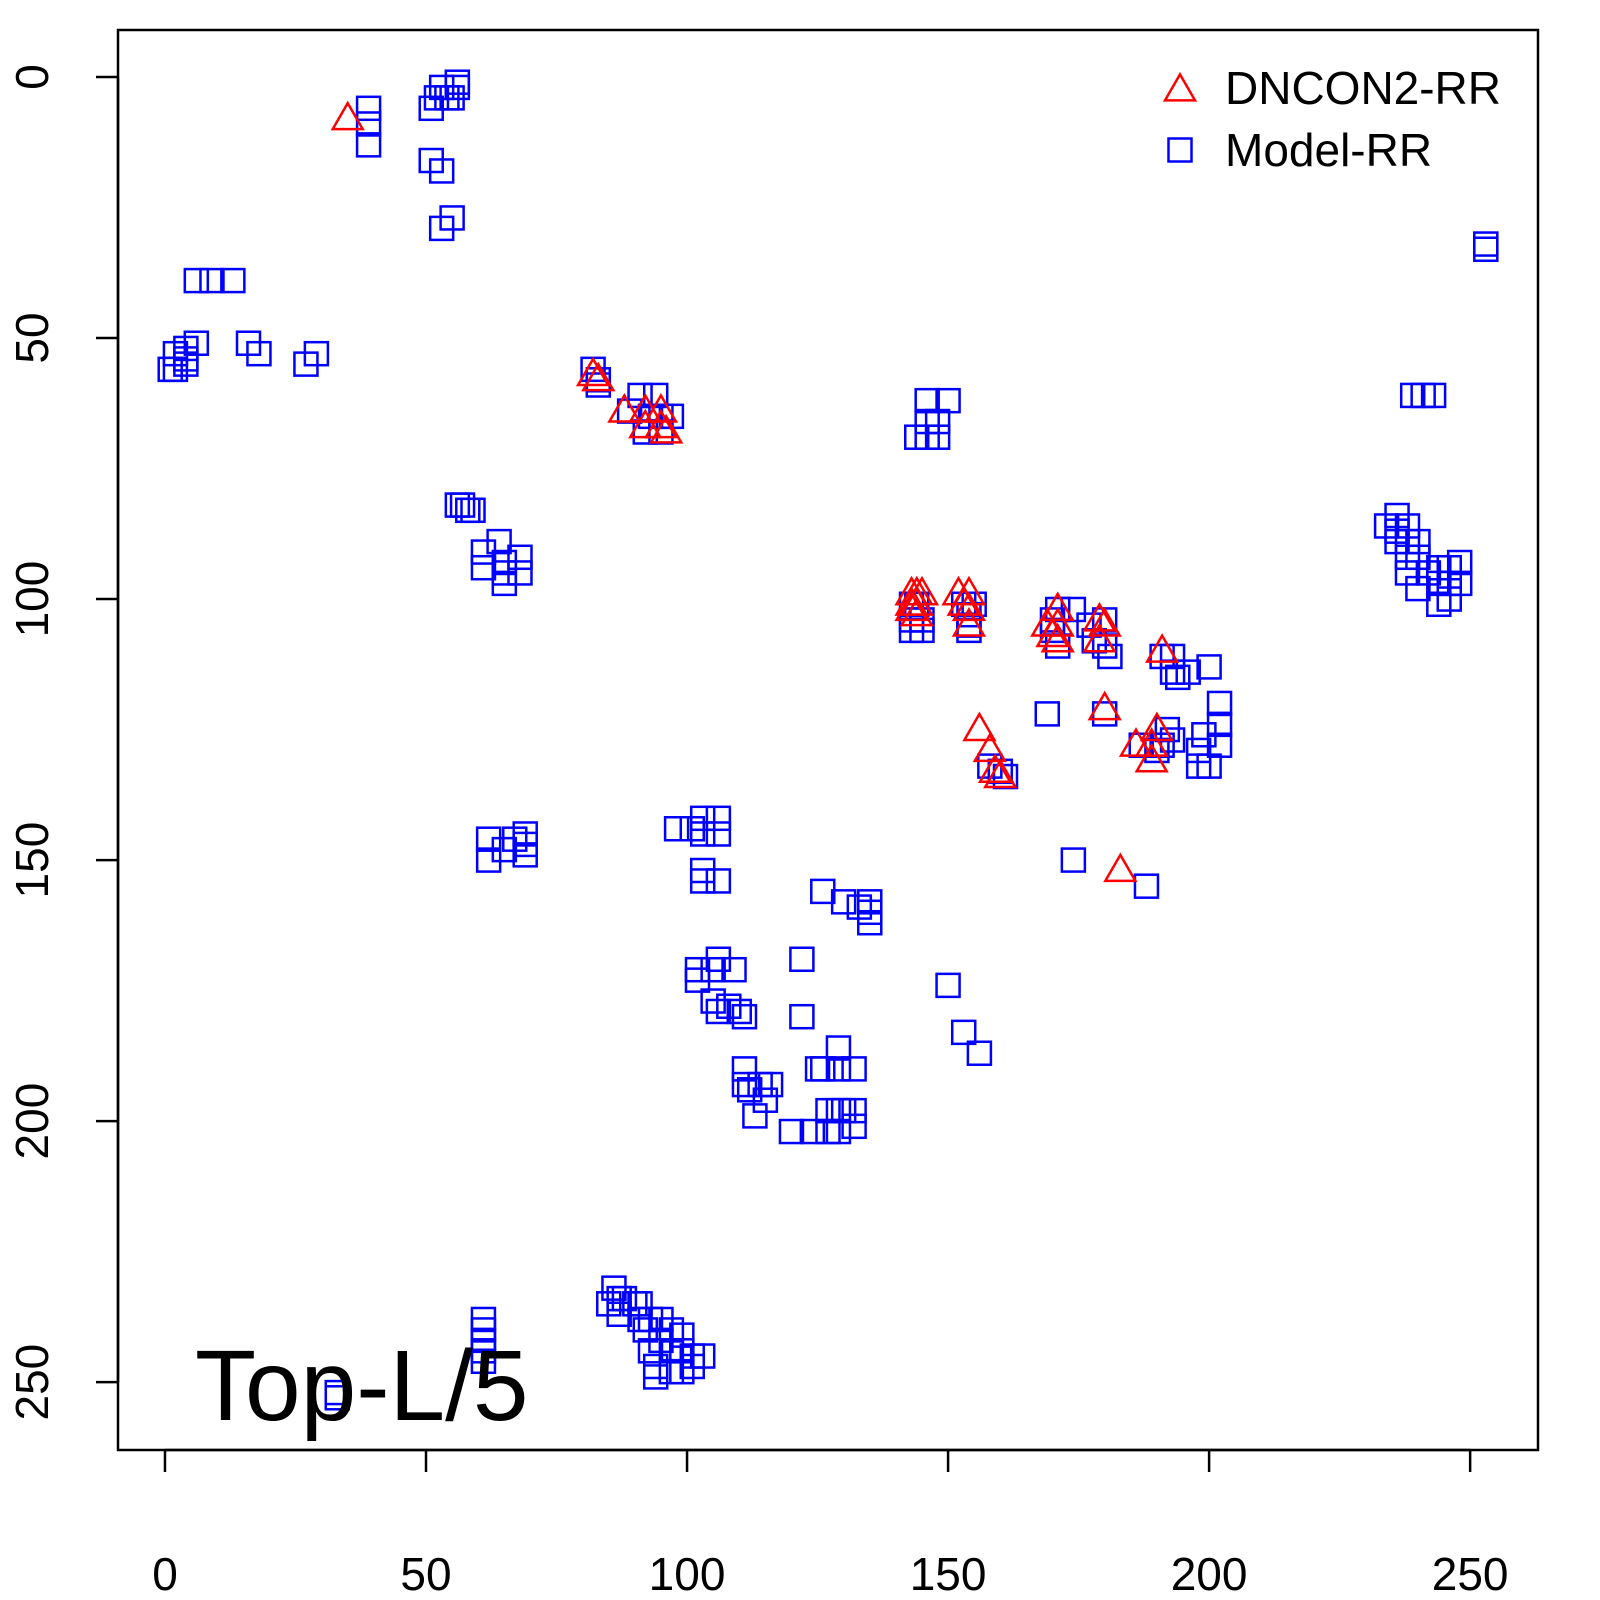  Describe the element at coordinates (1328, 150) in the screenshot. I see `legend-label: Model-RR` at that location.